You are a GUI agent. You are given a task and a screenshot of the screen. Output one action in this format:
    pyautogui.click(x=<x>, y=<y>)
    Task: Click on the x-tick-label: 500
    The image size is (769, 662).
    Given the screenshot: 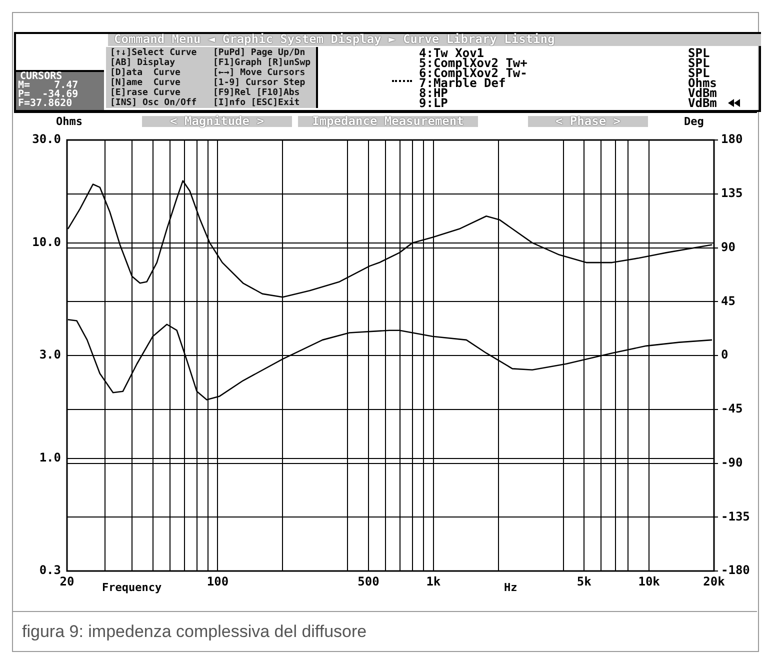 What is the action you would take?
    pyautogui.click(x=369, y=581)
    